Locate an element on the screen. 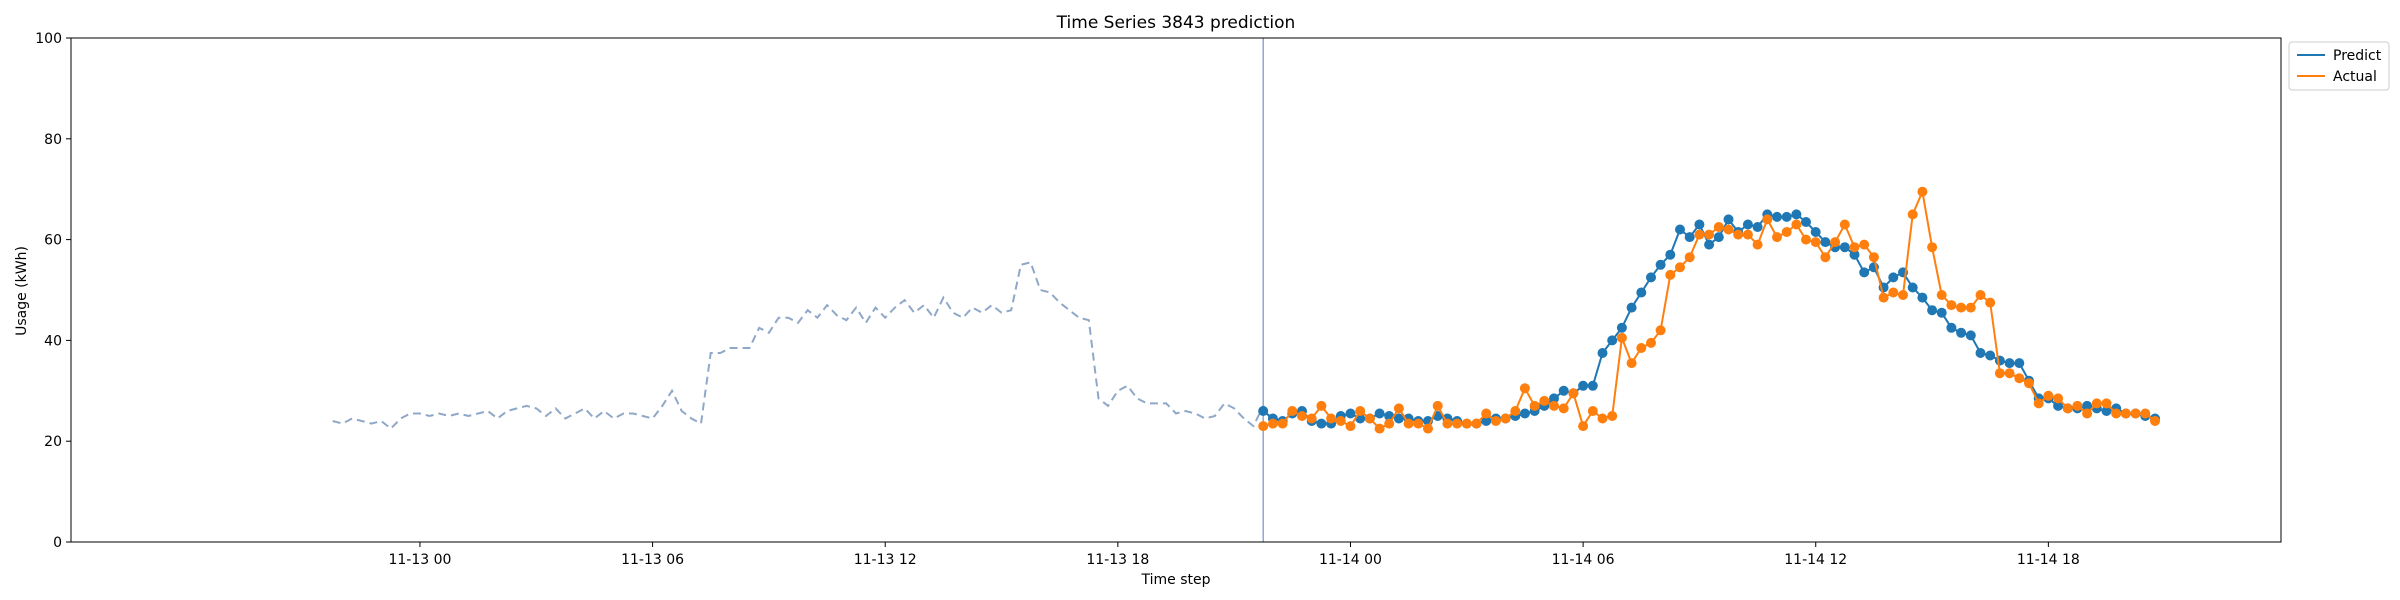  chart-title: Time Series 3843 prediction is located at coordinates (1176, 23).